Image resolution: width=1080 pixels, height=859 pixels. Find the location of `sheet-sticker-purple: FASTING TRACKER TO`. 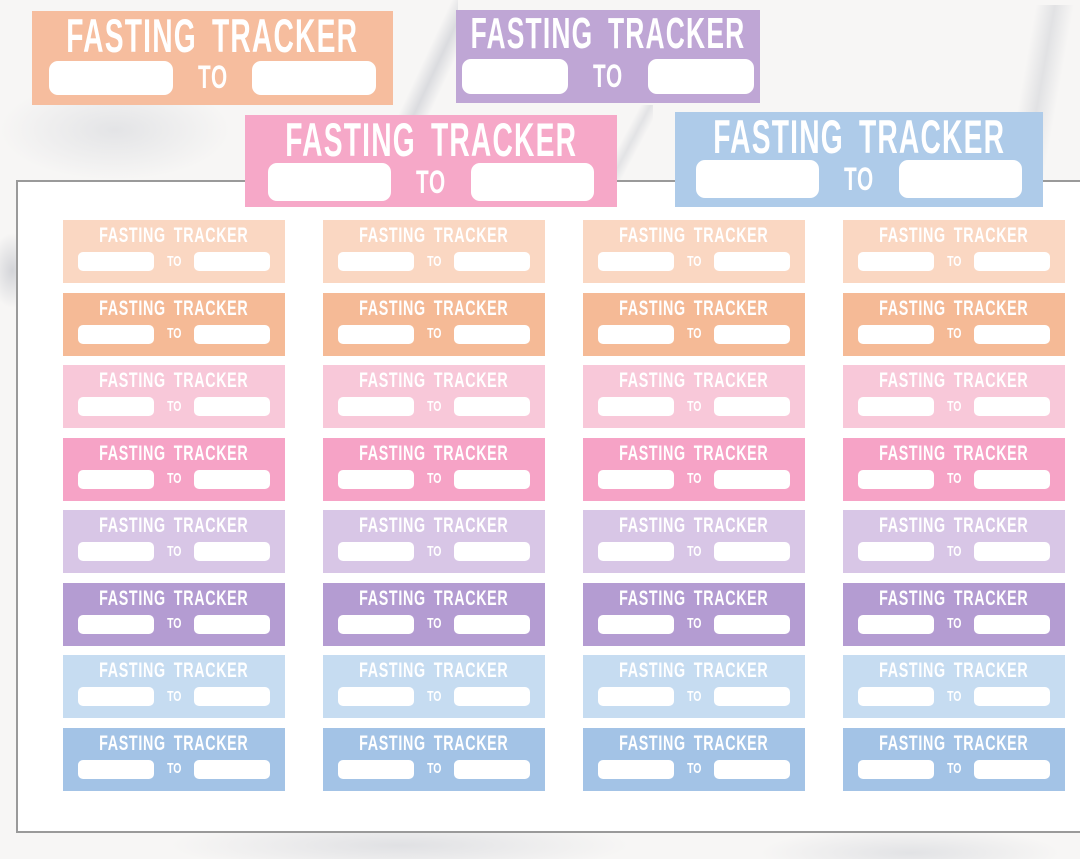

sheet-sticker-purple: FASTING TRACKER TO is located at coordinates (174, 614).